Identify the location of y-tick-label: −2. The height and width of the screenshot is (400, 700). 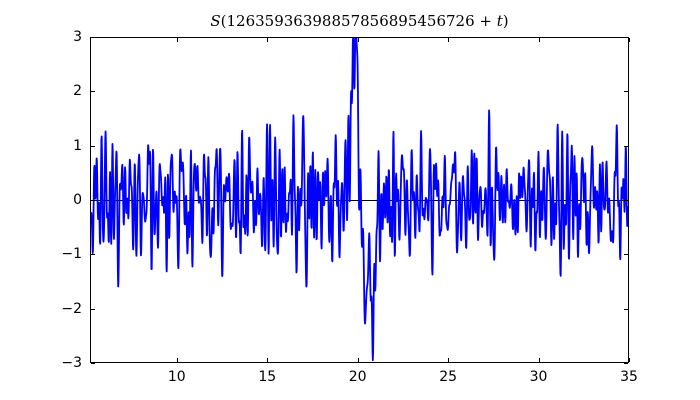
(71, 308).